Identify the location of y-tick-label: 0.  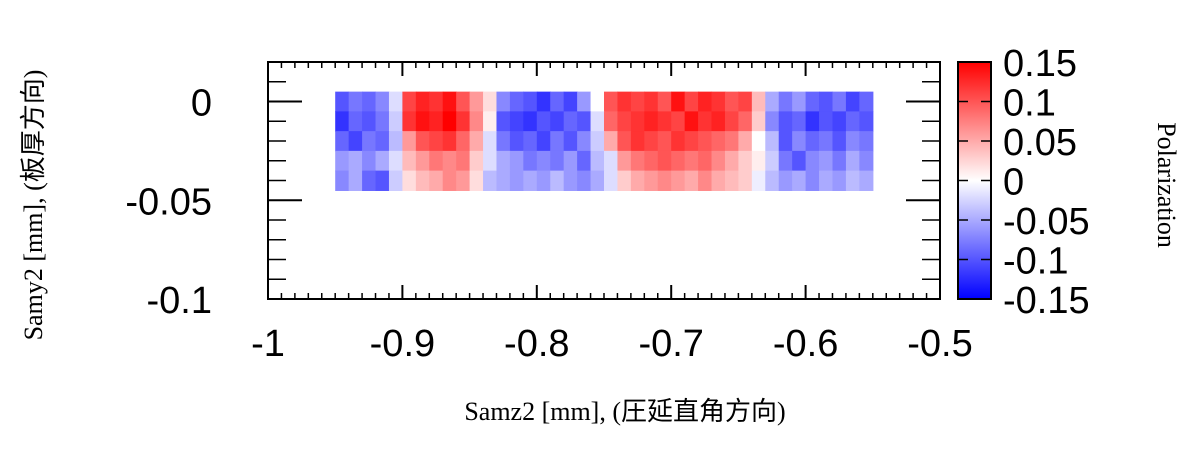
(201, 104).